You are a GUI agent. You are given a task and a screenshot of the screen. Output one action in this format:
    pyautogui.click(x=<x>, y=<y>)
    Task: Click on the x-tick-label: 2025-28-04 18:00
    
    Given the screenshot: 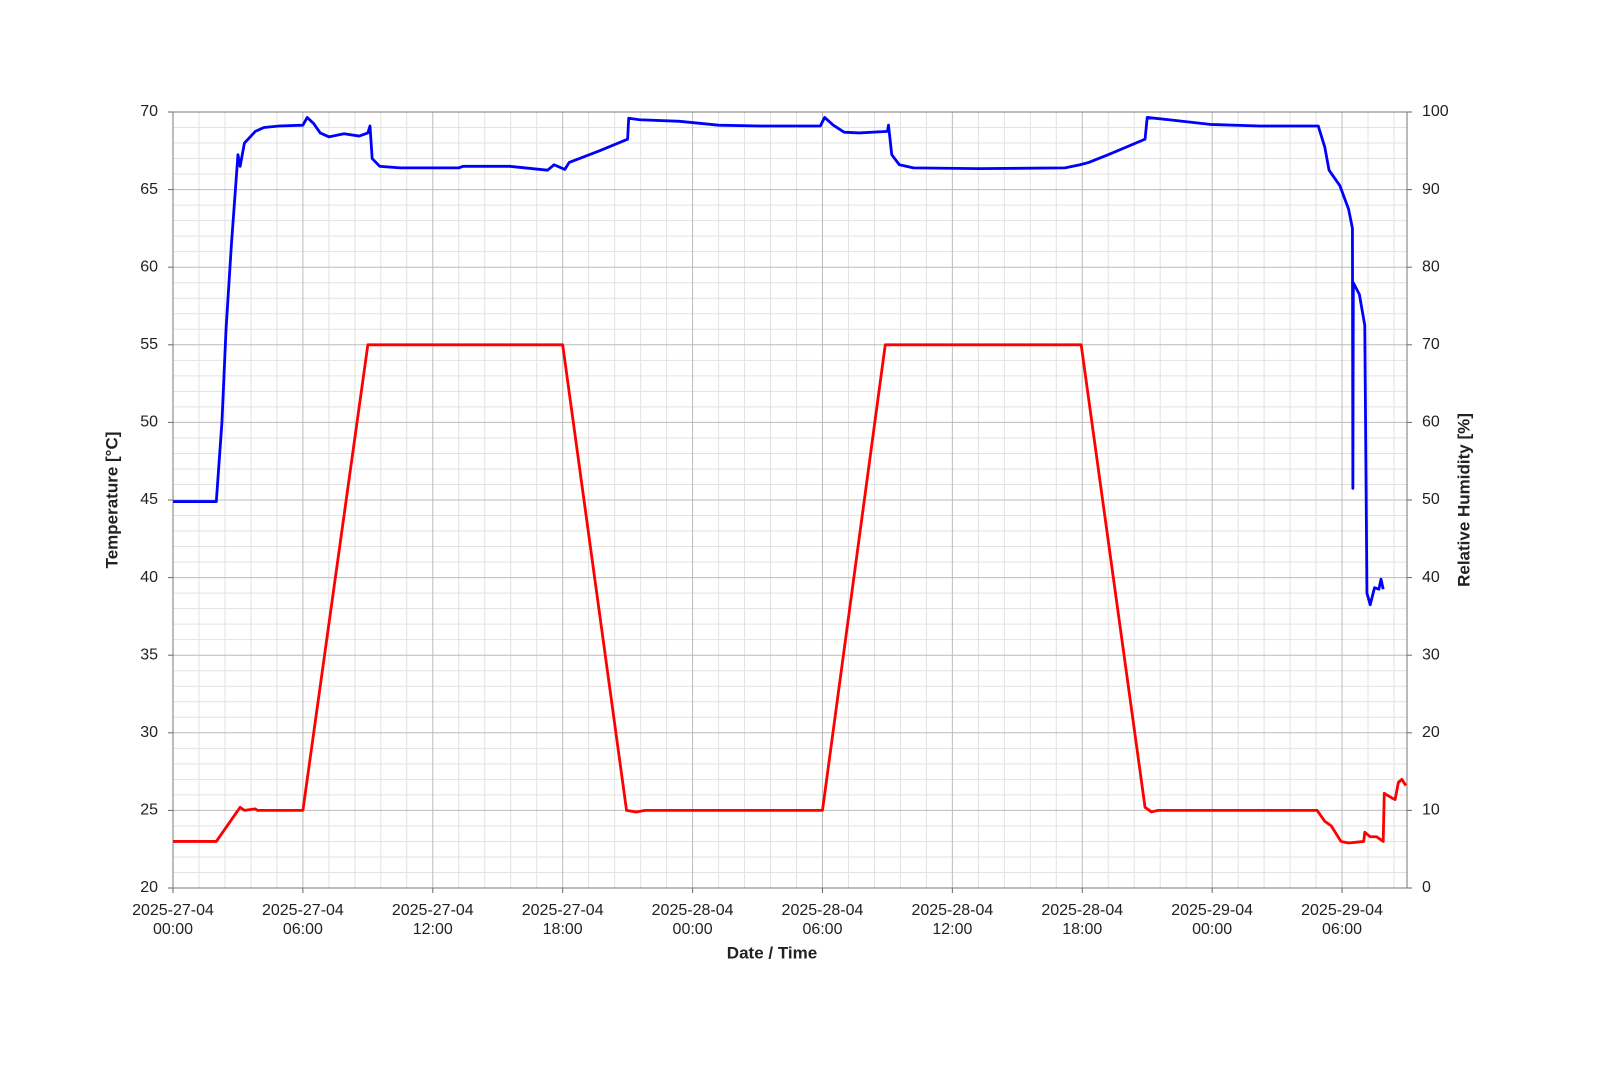 What is the action you would take?
    pyautogui.click(x=1082, y=920)
    